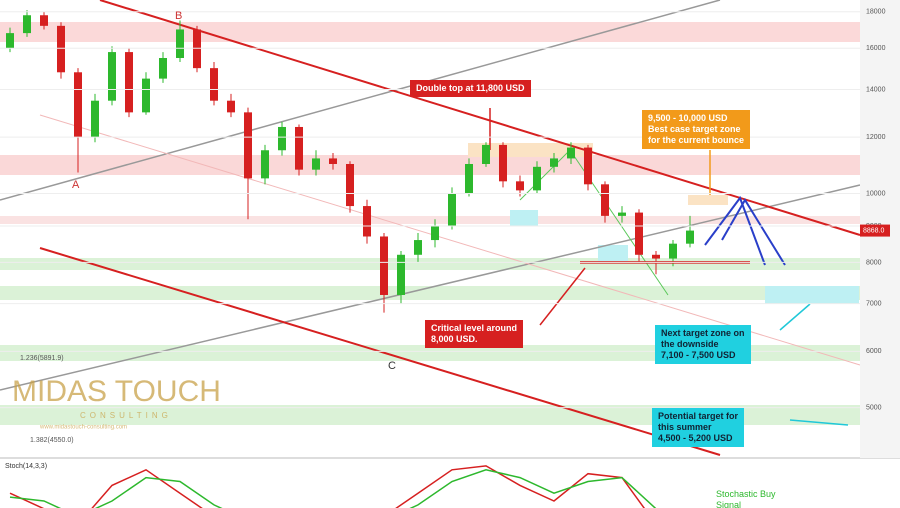 This screenshot has height=508, width=900. What do you see at coordinates (874, 262) in the screenshot?
I see `y-tick-label: 8000` at bounding box center [874, 262].